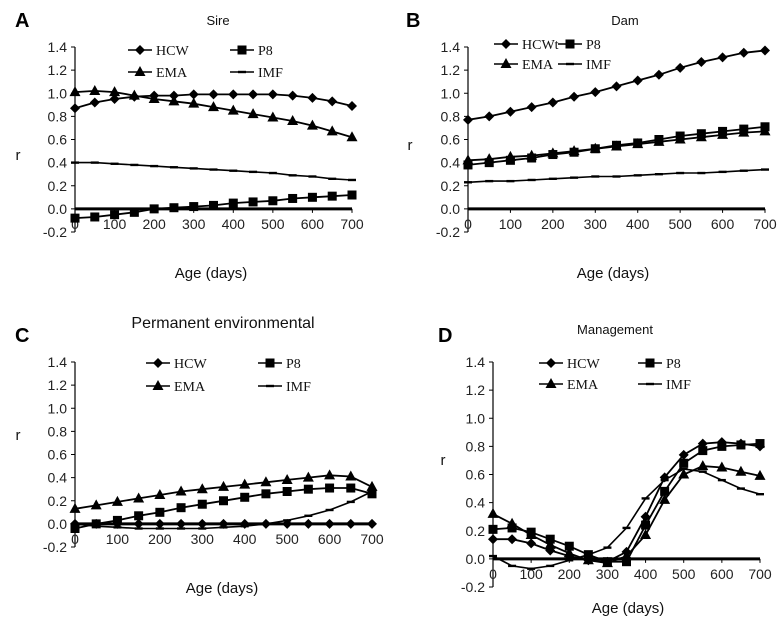 The width and height of the screenshot is (778, 618). I want to click on panel-d-y-tick-label: 0.4, so click(476, 503).